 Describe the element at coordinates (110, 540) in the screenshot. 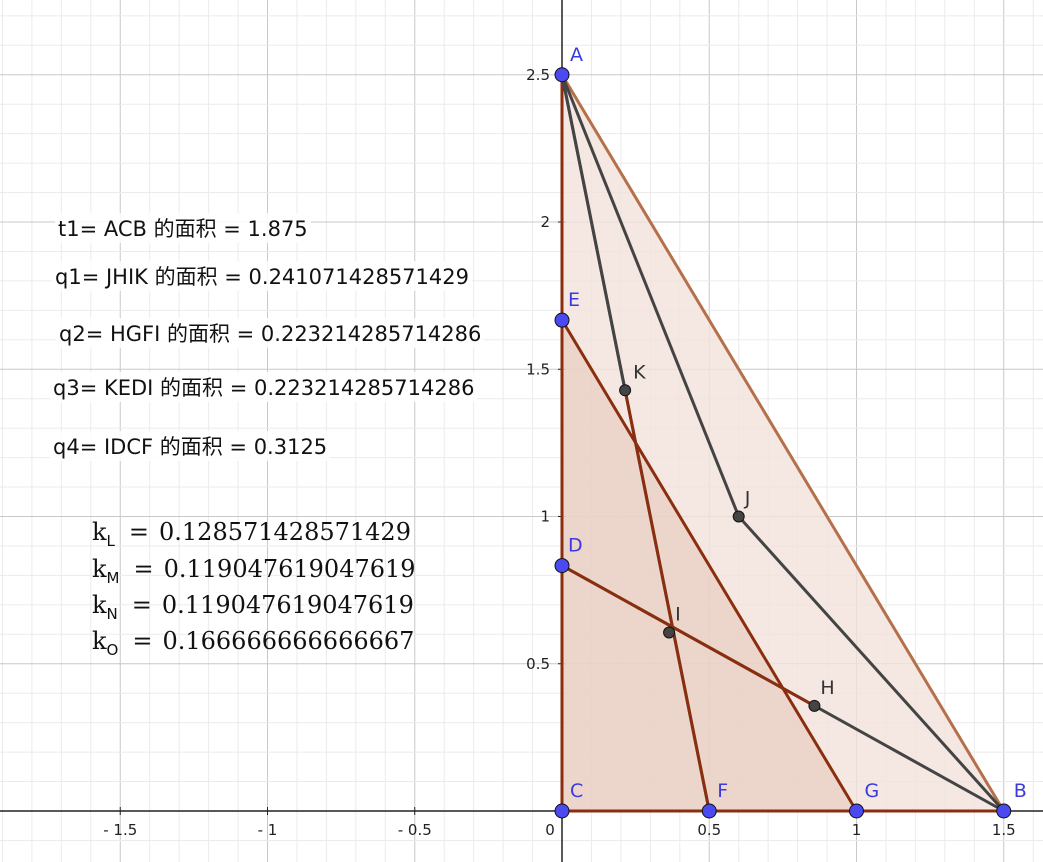

I see `ratio-kL-sub: L` at that location.